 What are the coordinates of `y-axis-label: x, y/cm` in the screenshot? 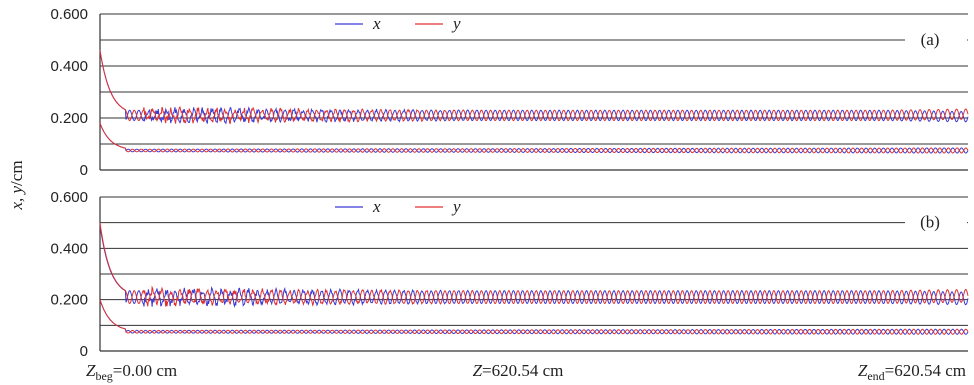 It's located at (16, 185).